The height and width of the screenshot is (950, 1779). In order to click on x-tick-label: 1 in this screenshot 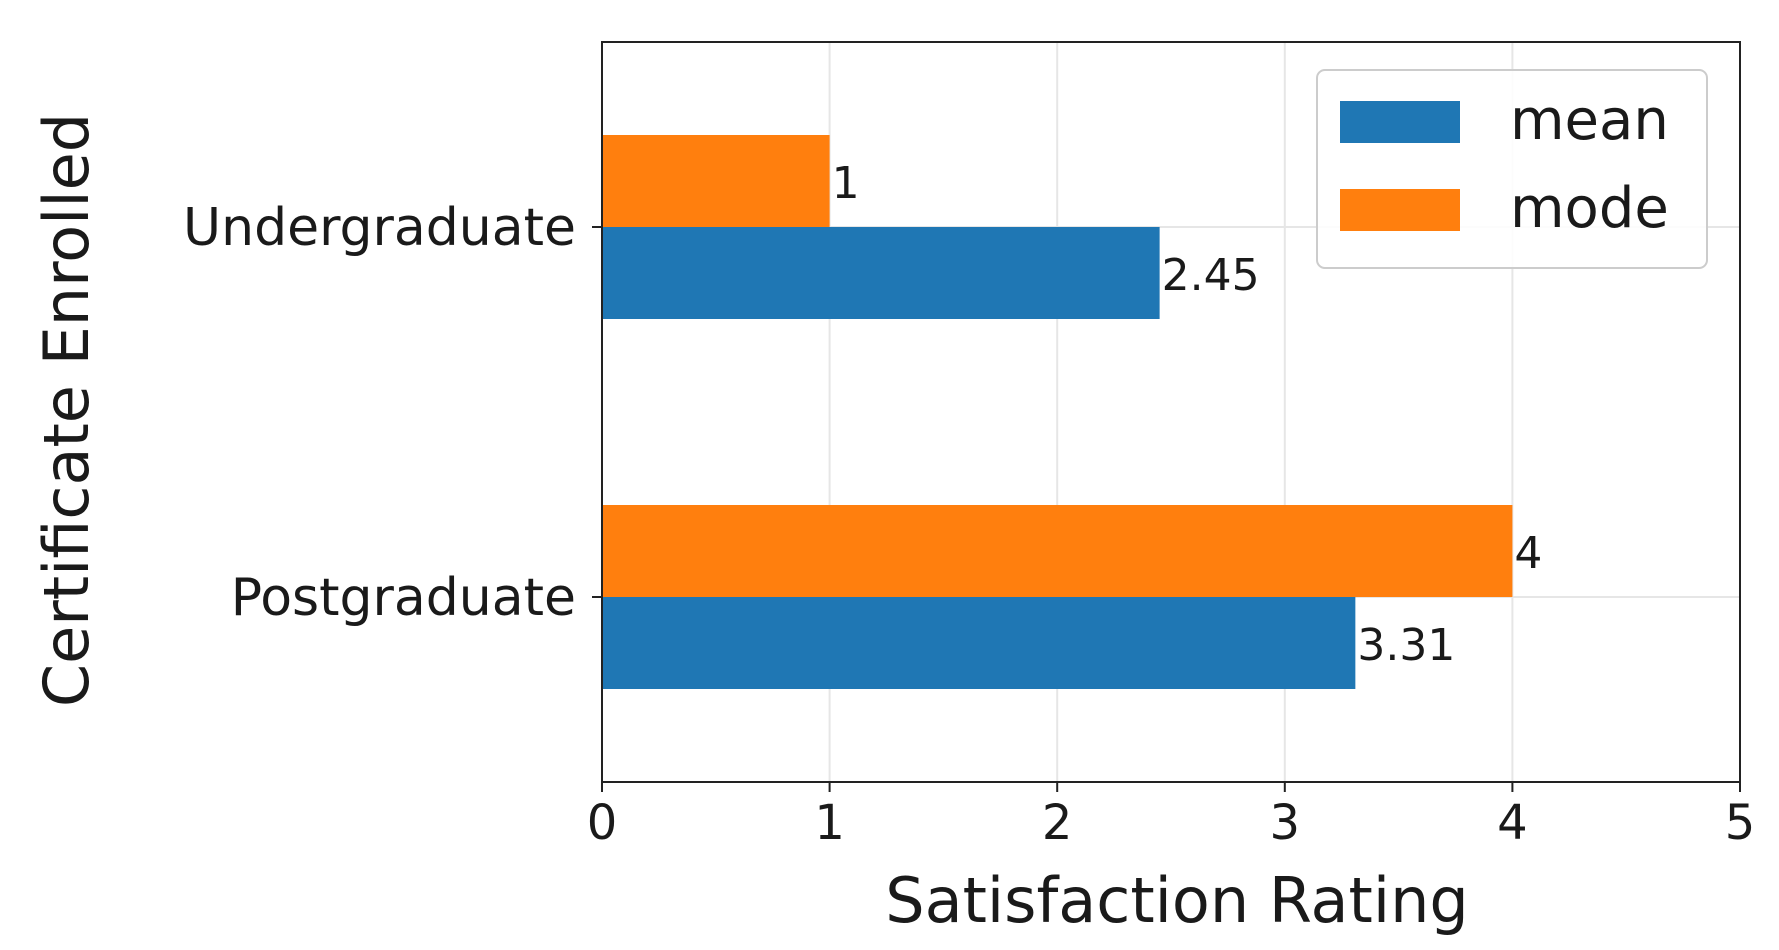, I will do `click(829, 823)`.